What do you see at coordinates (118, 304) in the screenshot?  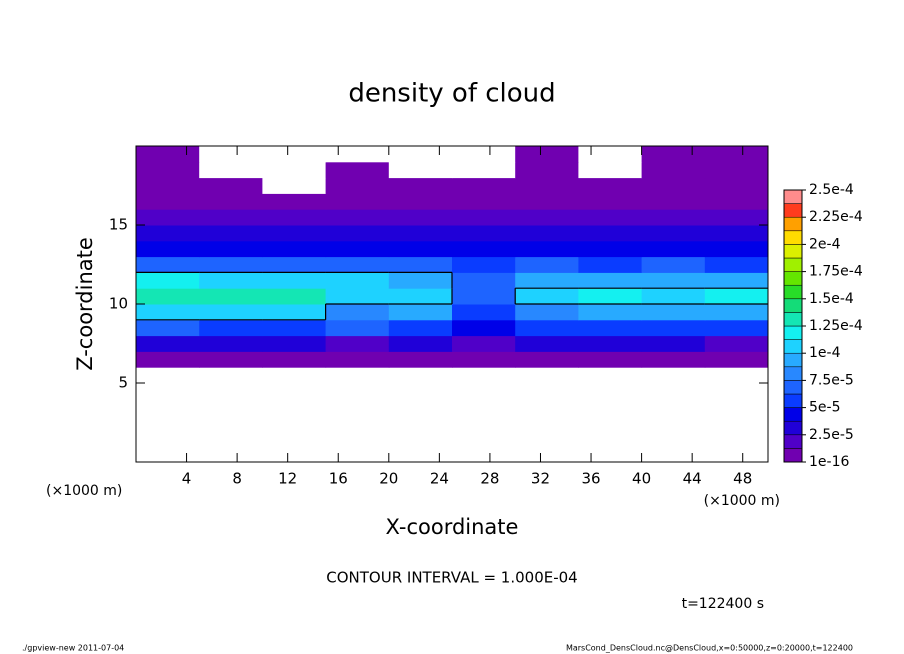 I see `y-tick-label: 10` at bounding box center [118, 304].